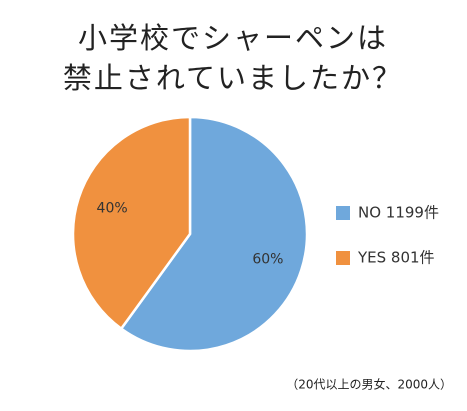  Describe the element at coordinates (131, 223) in the screenshot. I see `pie-slice` at that location.